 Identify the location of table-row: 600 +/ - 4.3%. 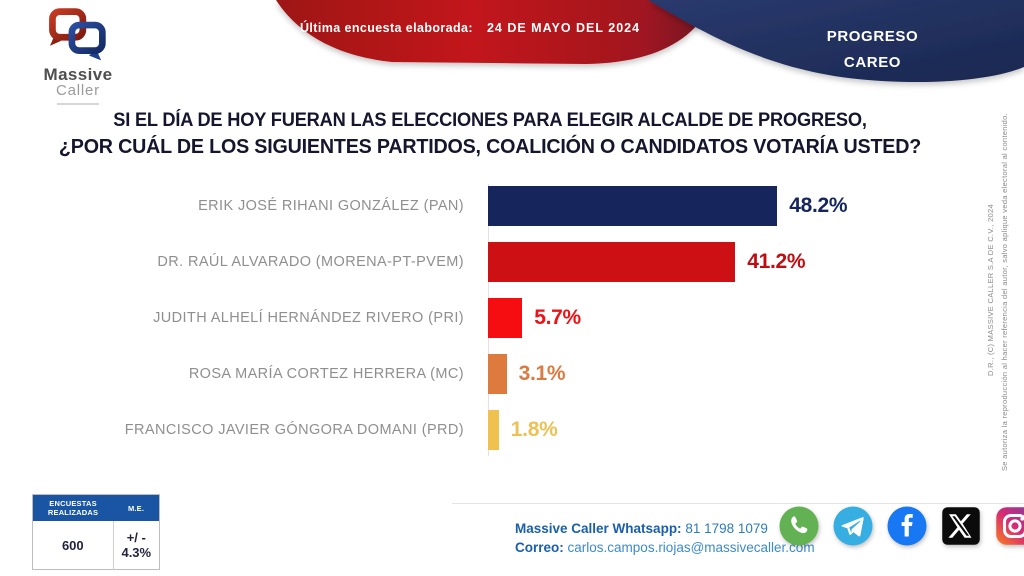
(96, 545).